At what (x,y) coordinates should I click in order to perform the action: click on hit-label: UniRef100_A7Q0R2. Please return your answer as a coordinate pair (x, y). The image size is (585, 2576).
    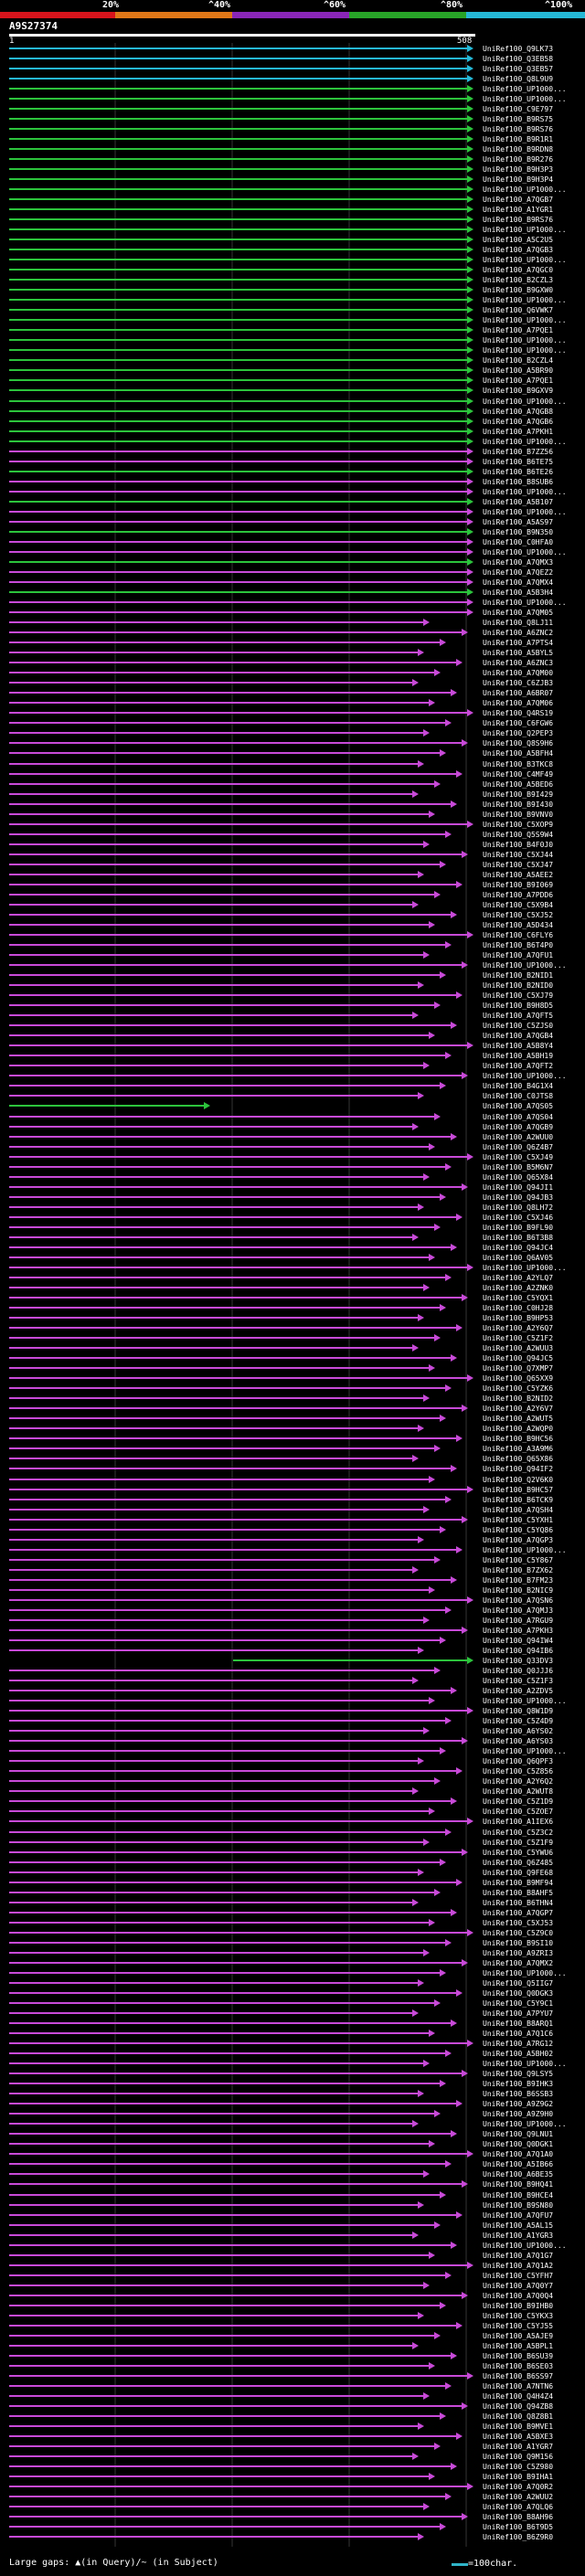
    Looking at the image, I should click on (518, 2487).